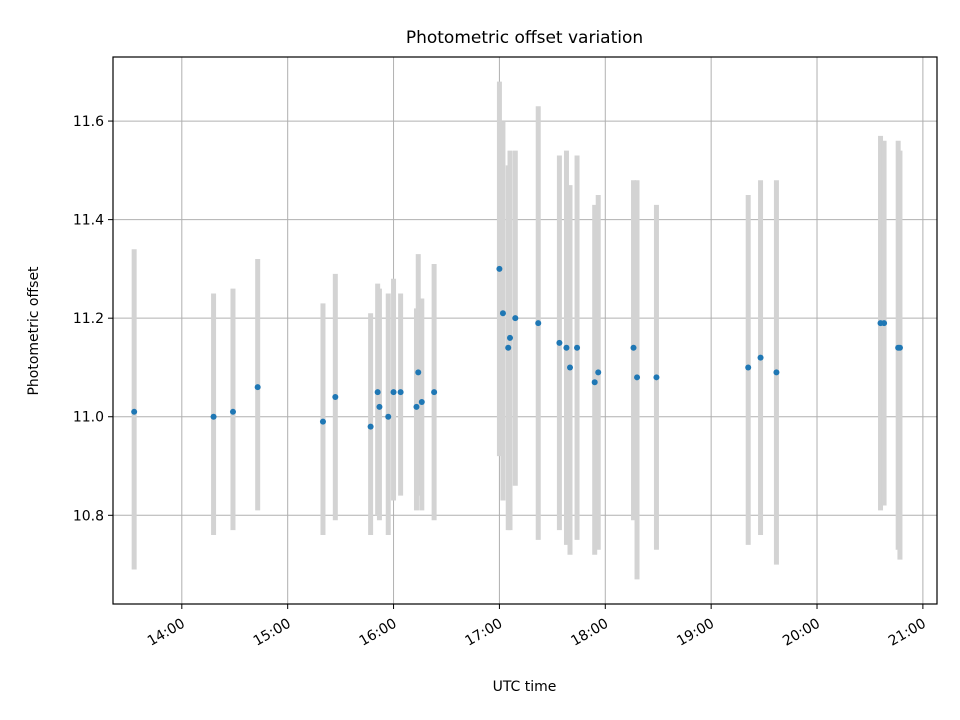  Describe the element at coordinates (88, 418) in the screenshot. I see `y-tick-label: 11.0` at that location.